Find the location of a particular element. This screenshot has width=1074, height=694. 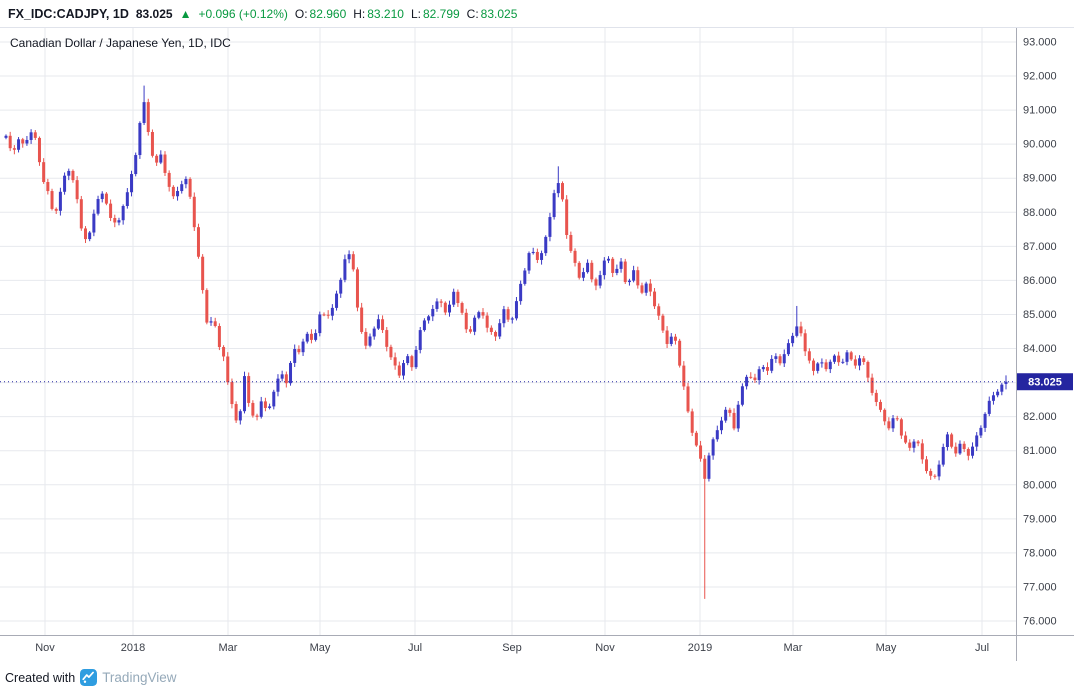

svg-text: 87.000 is located at coordinates (1040, 247).